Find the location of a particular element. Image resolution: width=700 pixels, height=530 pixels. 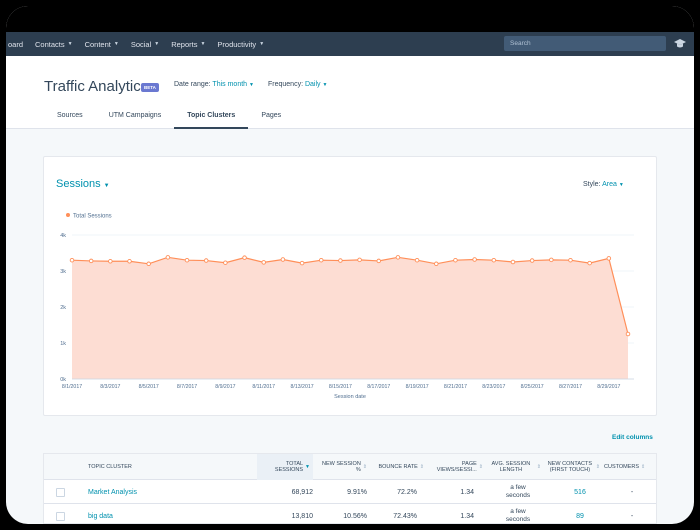

x-tick-label: 8/19/2017 is located at coordinates (417, 387).